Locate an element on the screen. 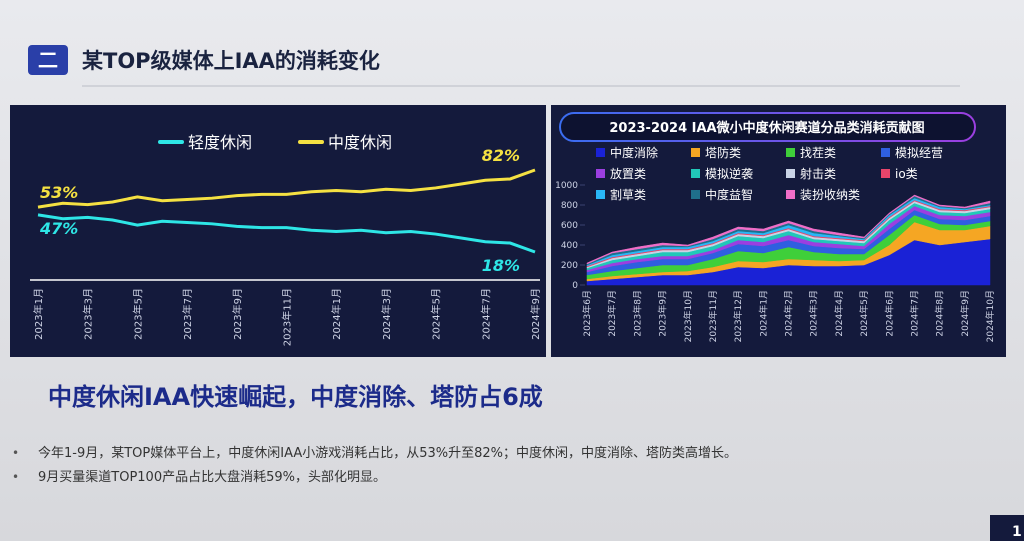  data-label: 53% is located at coordinates (59, 192).